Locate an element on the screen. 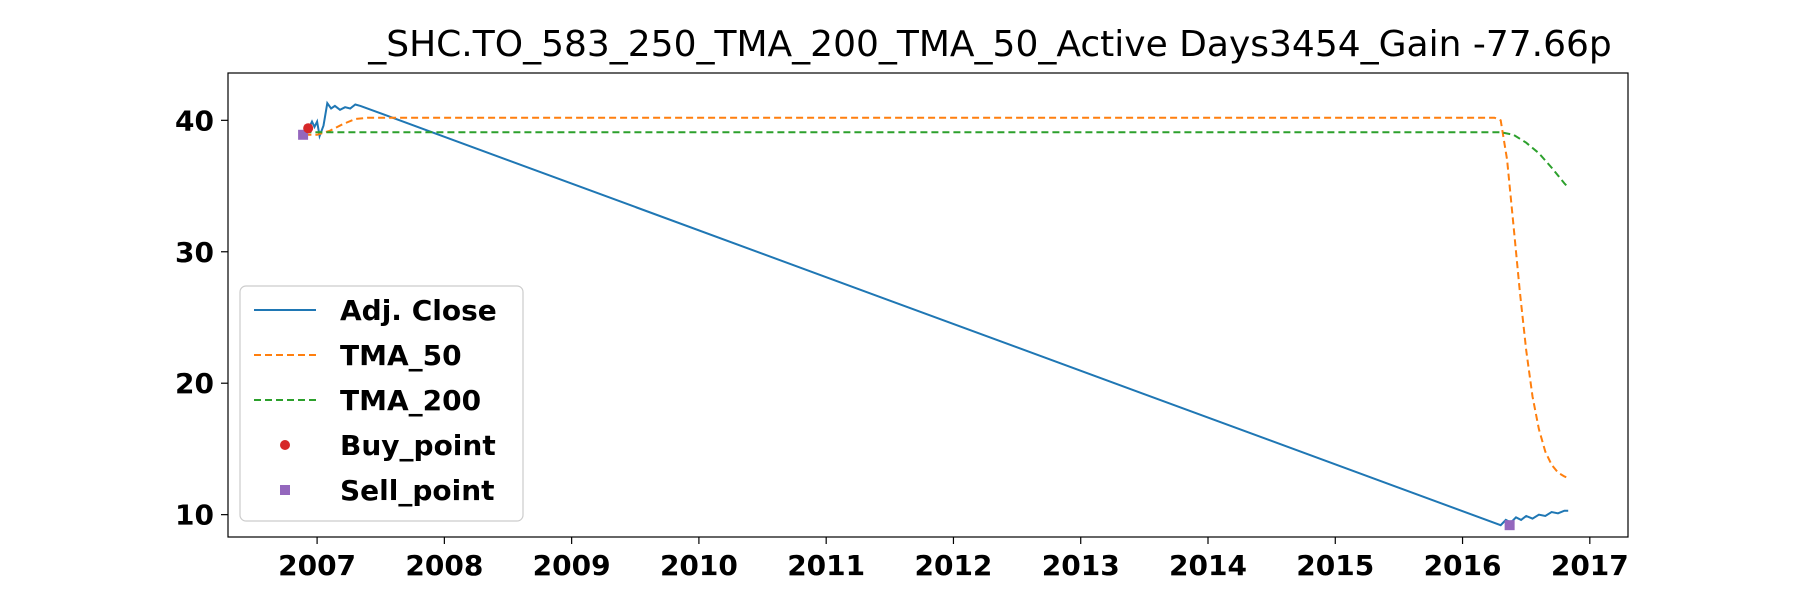 The width and height of the screenshot is (1800, 600). x-tick-label: 2013 is located at coordinates (1081, 565).